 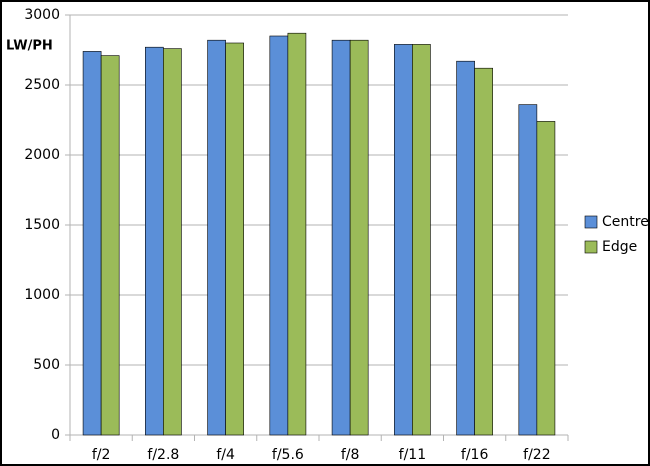 I want to click on y-tick-label: 1000, so click(x=42, y=295).